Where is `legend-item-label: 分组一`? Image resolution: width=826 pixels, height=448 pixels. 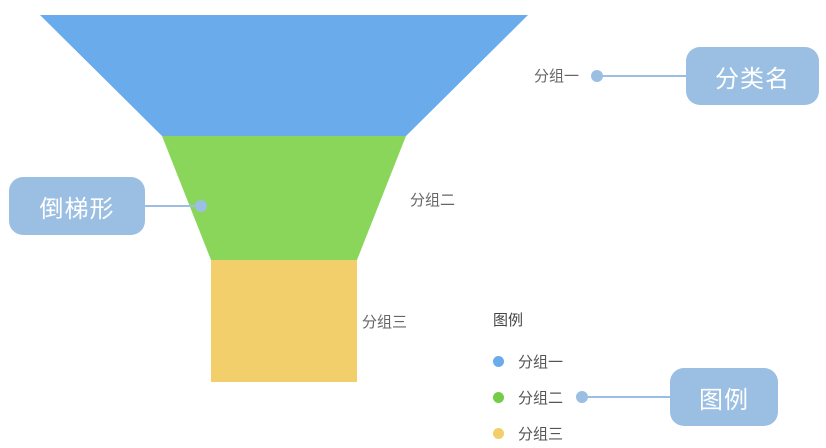 legend-item-label: 分组一 is located at coordinates (541, 361).